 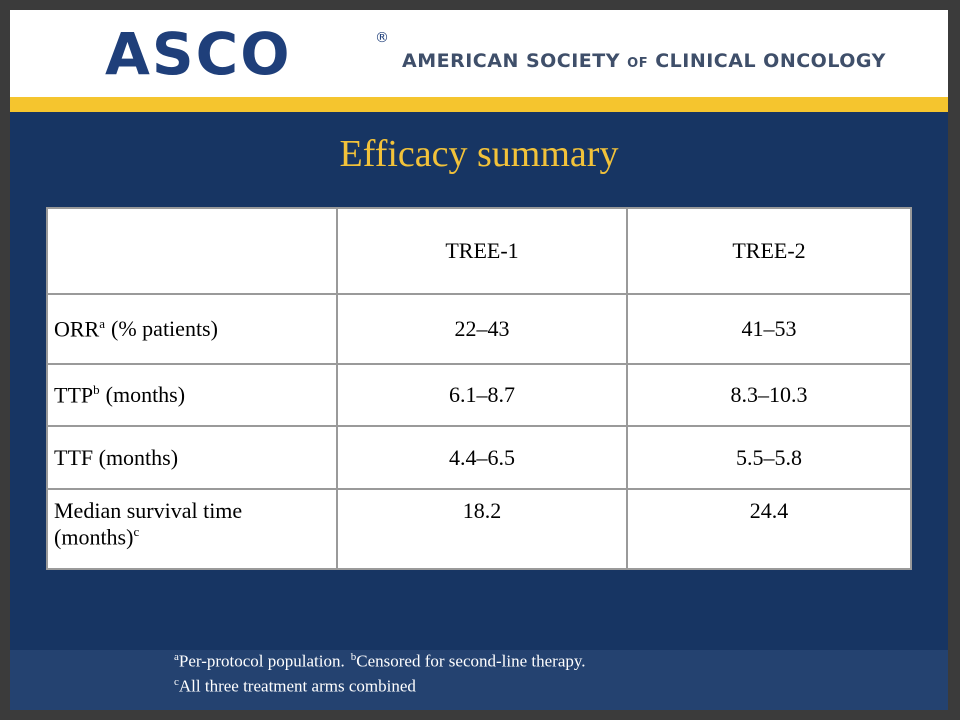 I want to click on row: TTF (months) 4.4–6.5 5.5–5.8, so click(x=479, y=457).